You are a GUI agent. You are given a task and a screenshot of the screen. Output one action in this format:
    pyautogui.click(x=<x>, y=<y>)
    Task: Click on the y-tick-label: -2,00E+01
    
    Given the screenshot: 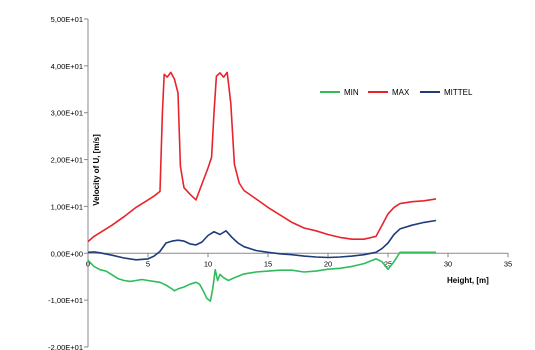 What is the action you would take?
    pyautogui.click(x=65, y=346)
    